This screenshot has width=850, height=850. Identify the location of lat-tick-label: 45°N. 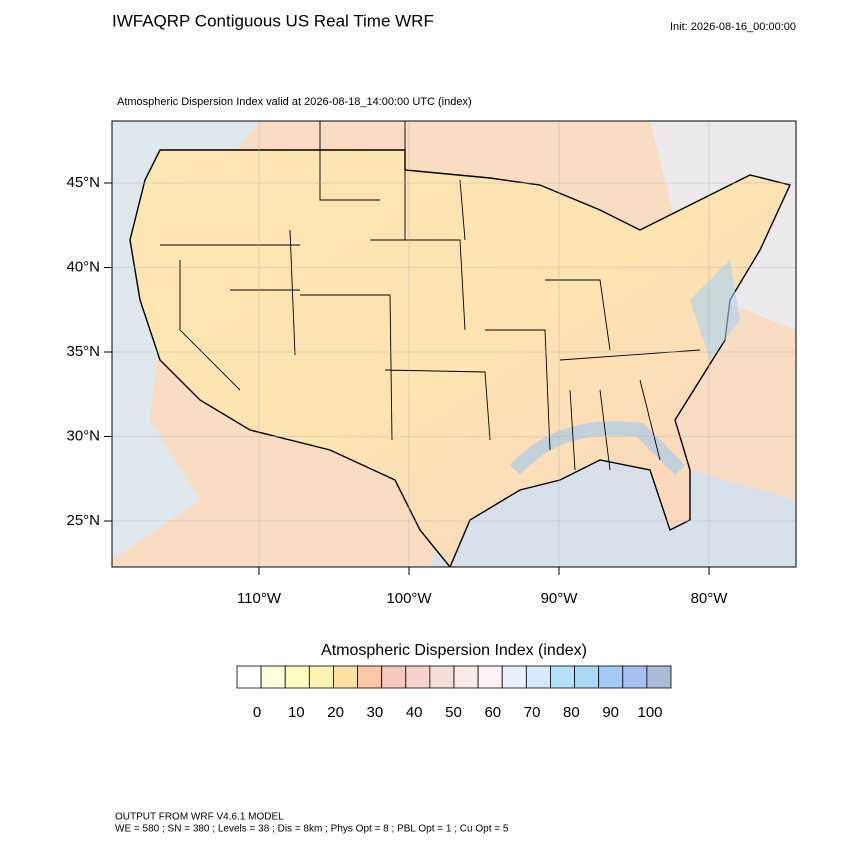
(83, 182).